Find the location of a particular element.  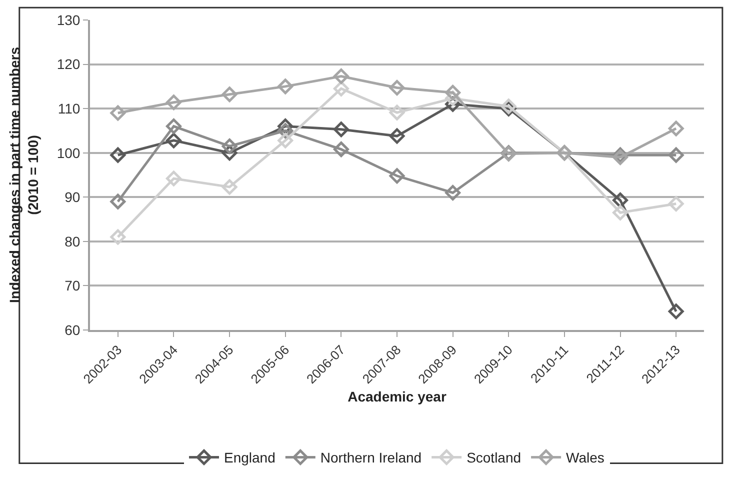

x-axis-title: Academic year is located at coordinates (397, 396).